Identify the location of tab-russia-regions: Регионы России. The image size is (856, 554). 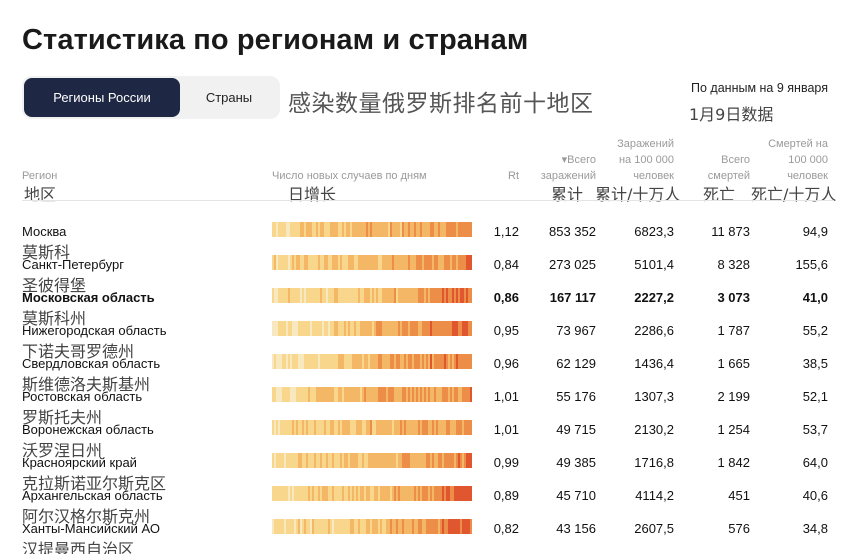
(102, 97).